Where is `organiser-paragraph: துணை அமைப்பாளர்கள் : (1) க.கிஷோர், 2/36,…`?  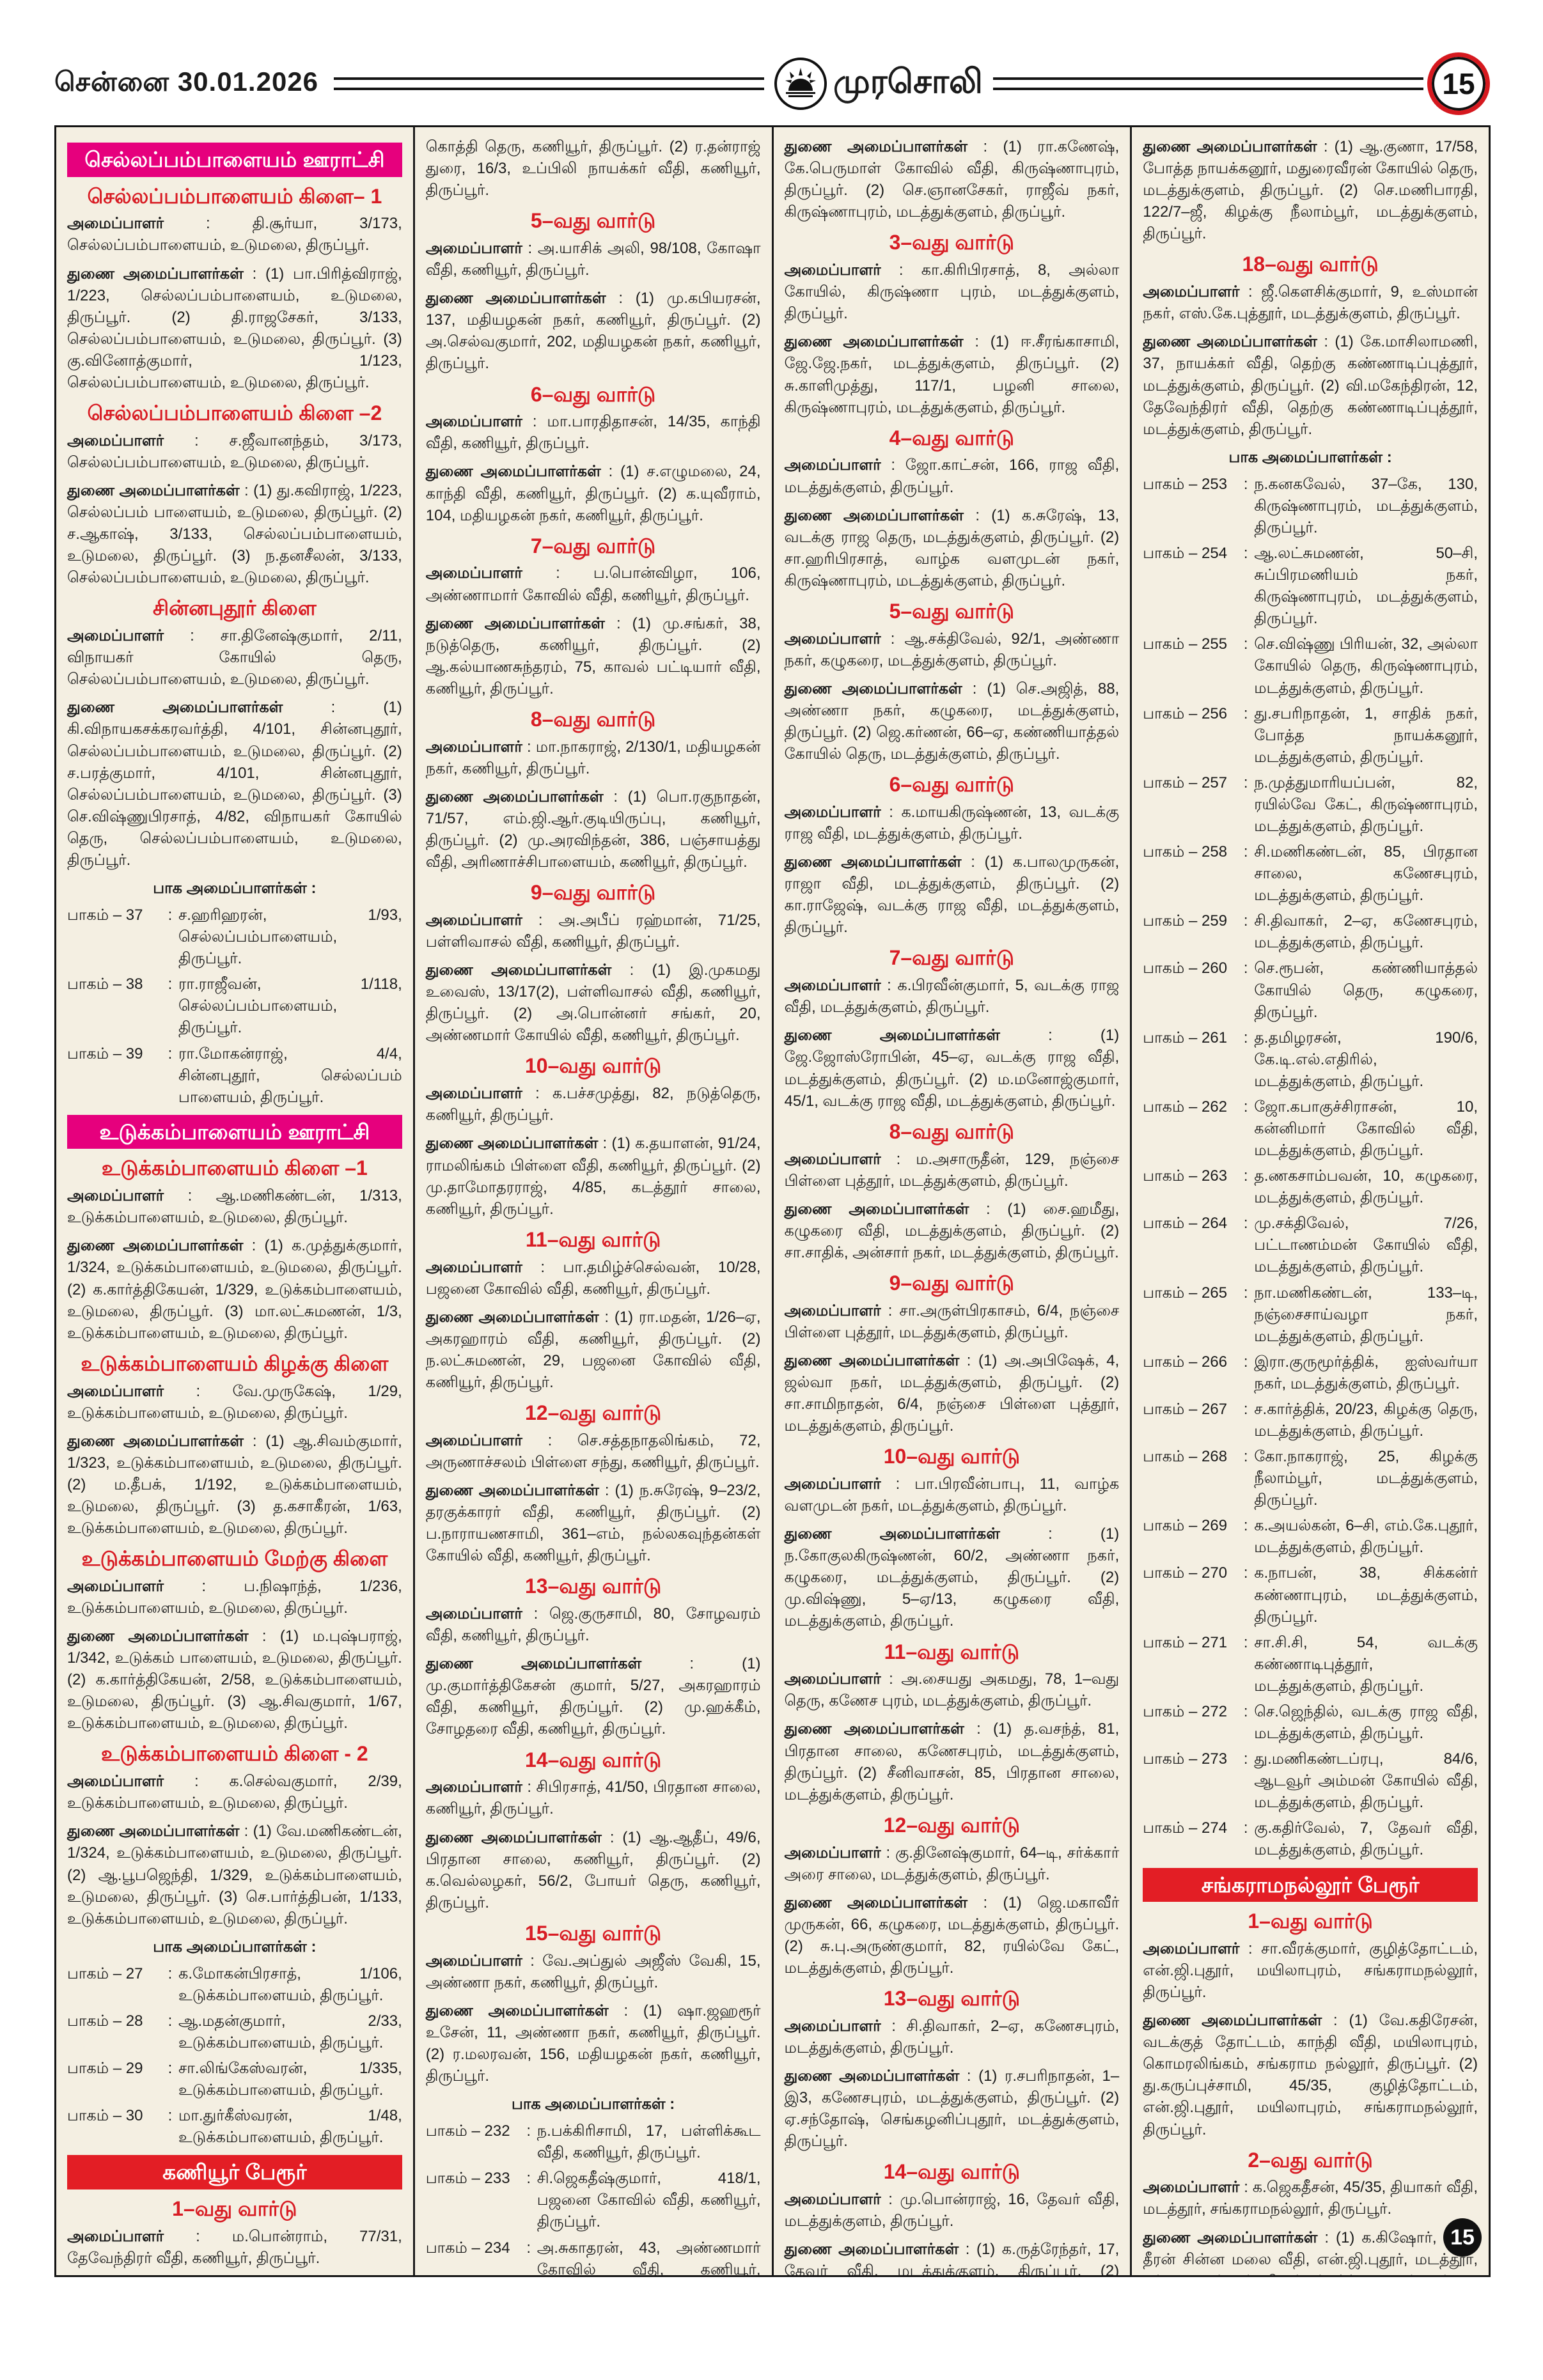
organiser-paragraph: துணை அமைப்பாளர்கள் : (1) க.கிஷோர், 2/36,… is located at coordinates (1310, 2251).